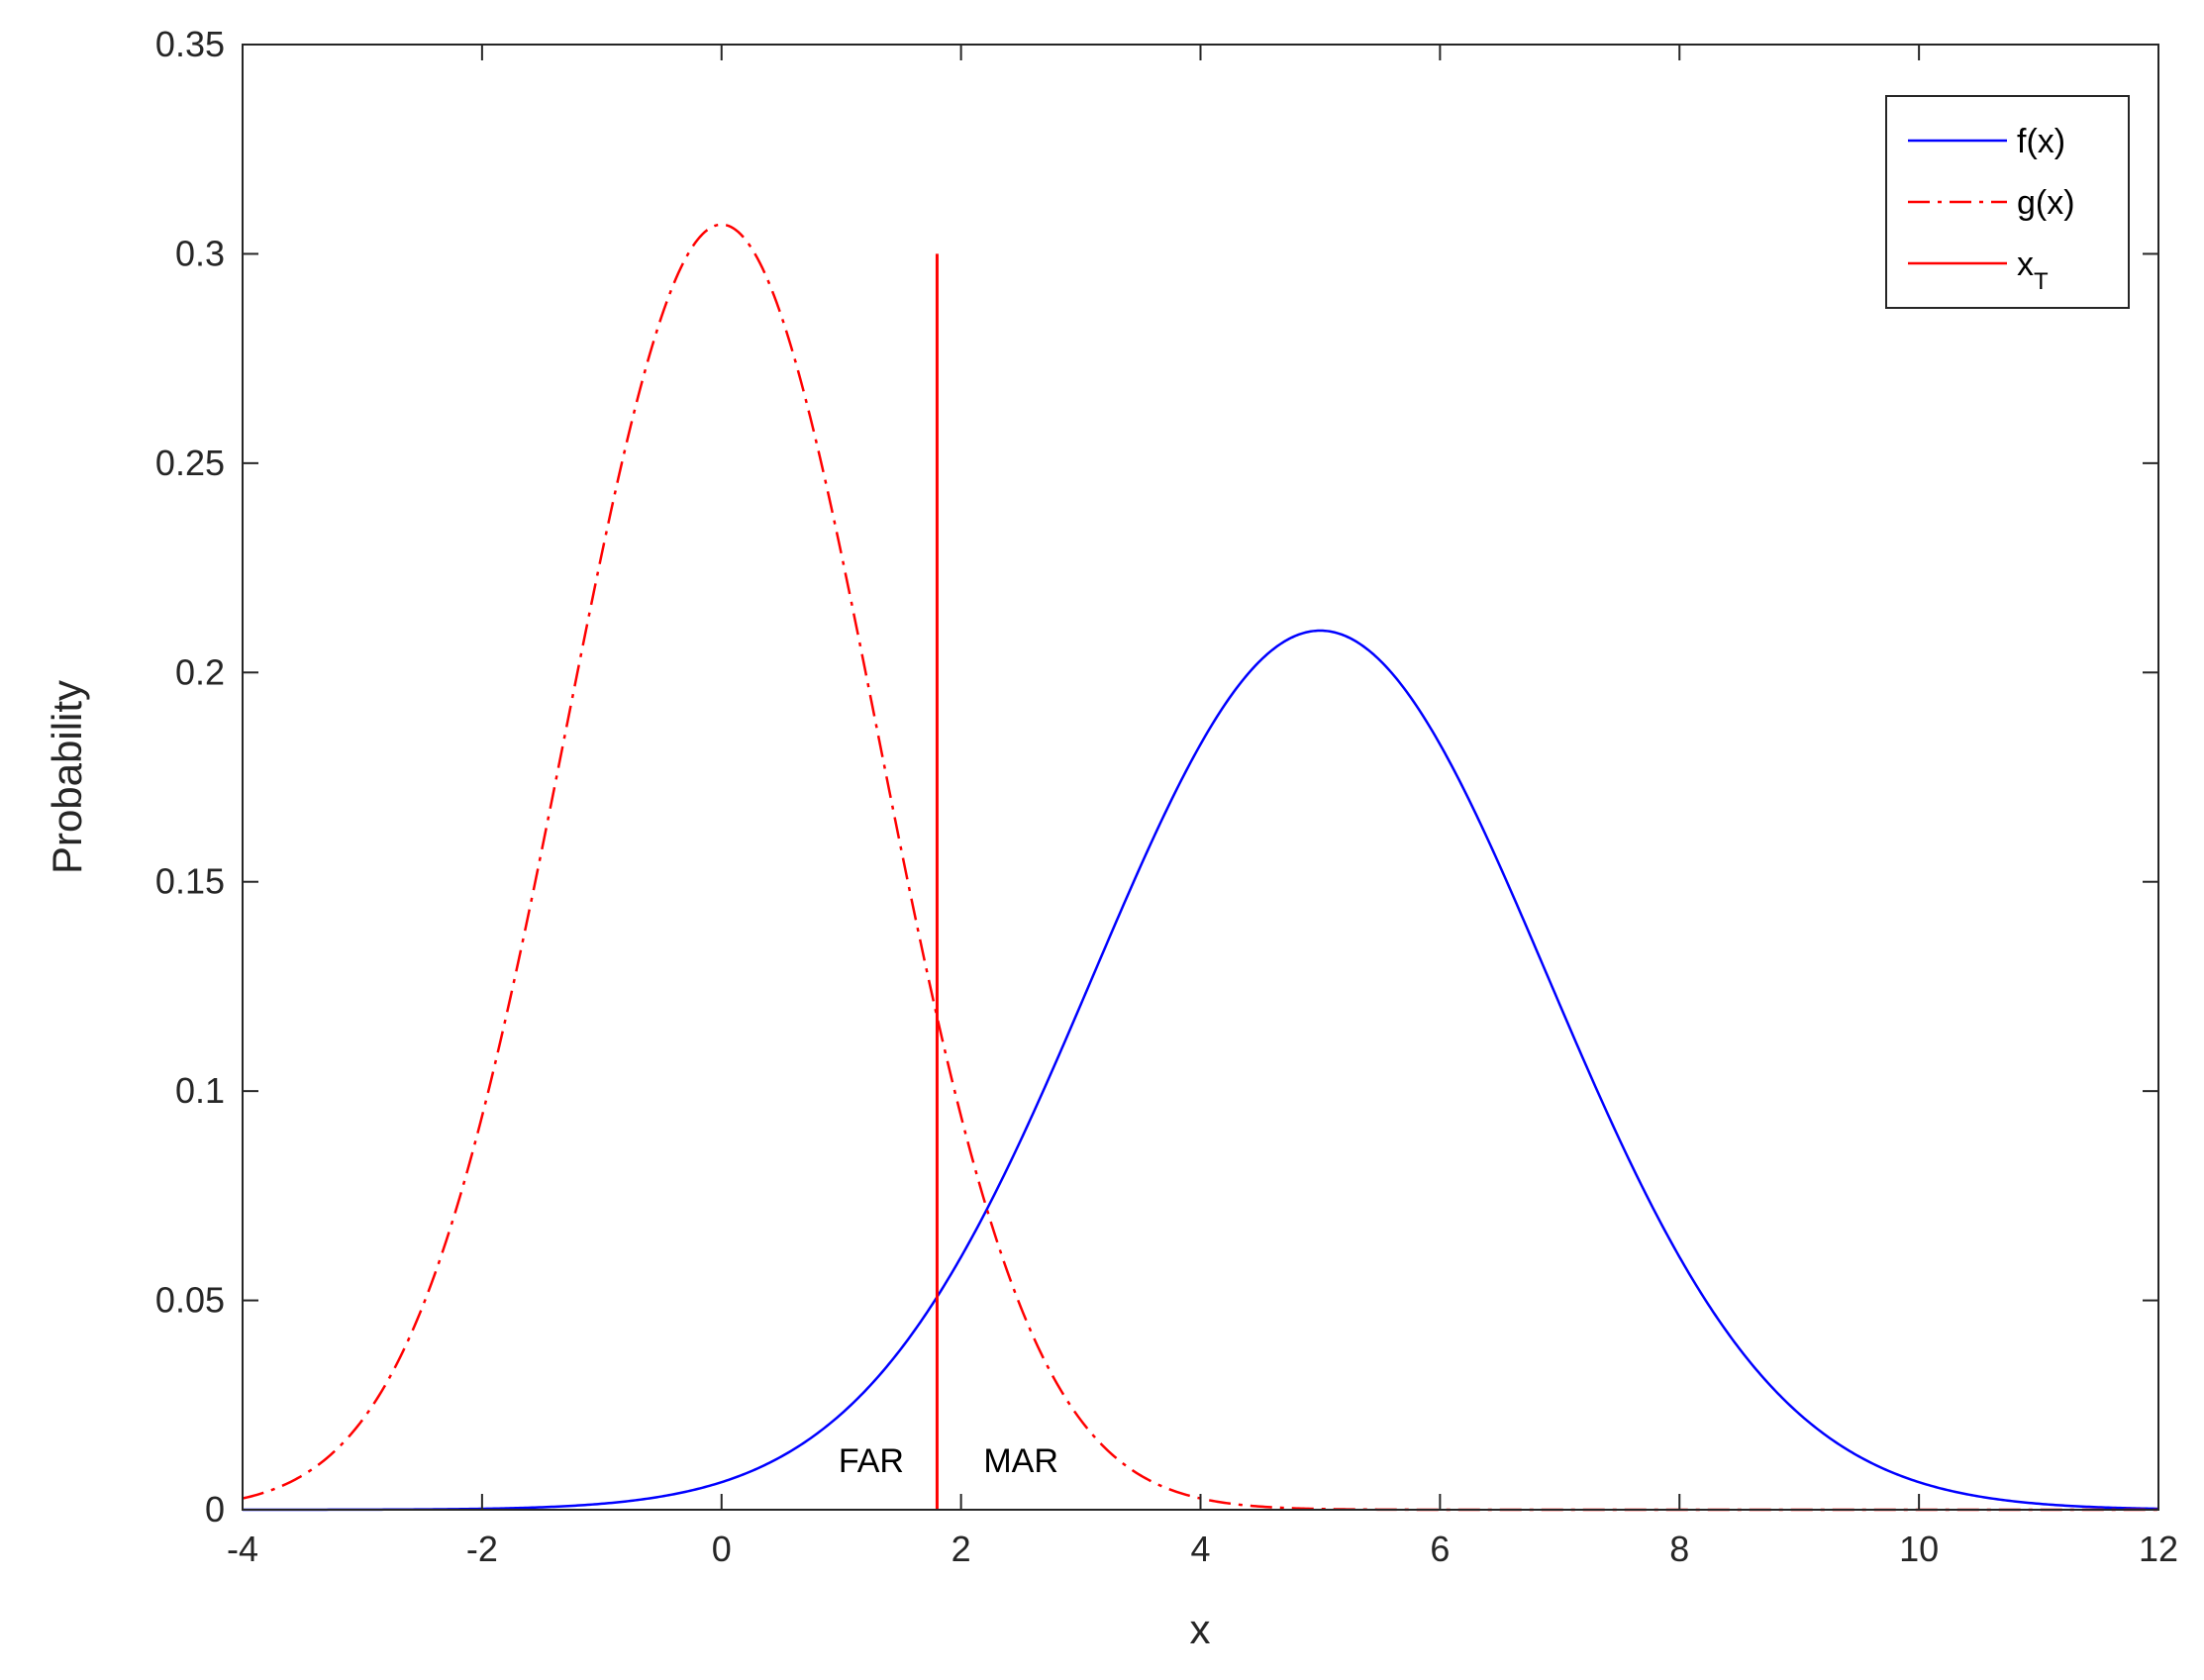  I want to click on y-axis-label: Probability, so click(67, 777).